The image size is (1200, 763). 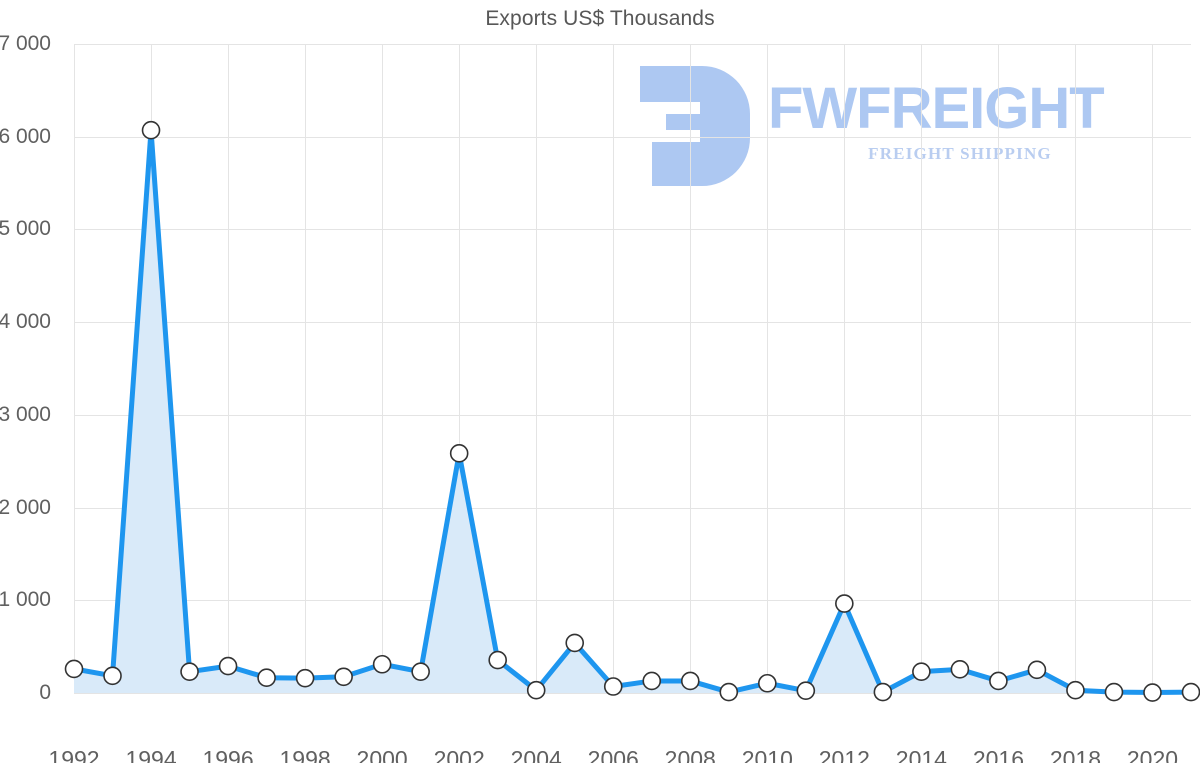 What do you see at coordinates (25, 136) in the screenshot?
I see `y-axis-tick-label: 6 000` at bounding box center [25, 136].